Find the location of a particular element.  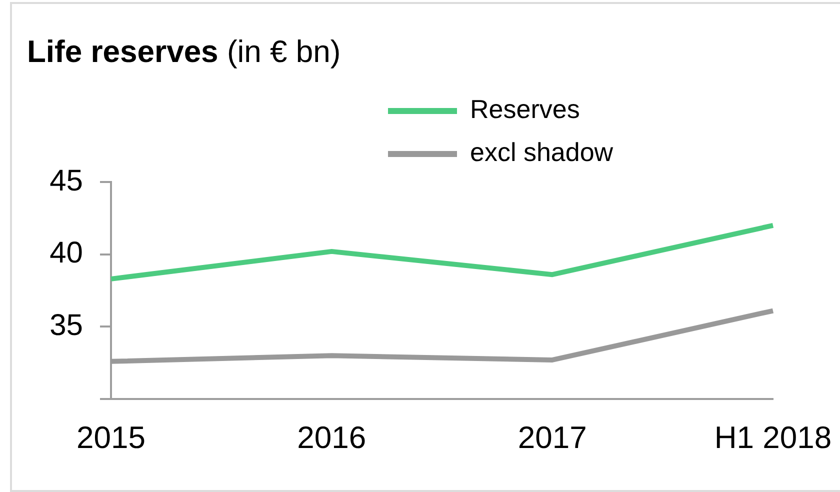

legend-label: Reserves is located at coordinates (525, 109).